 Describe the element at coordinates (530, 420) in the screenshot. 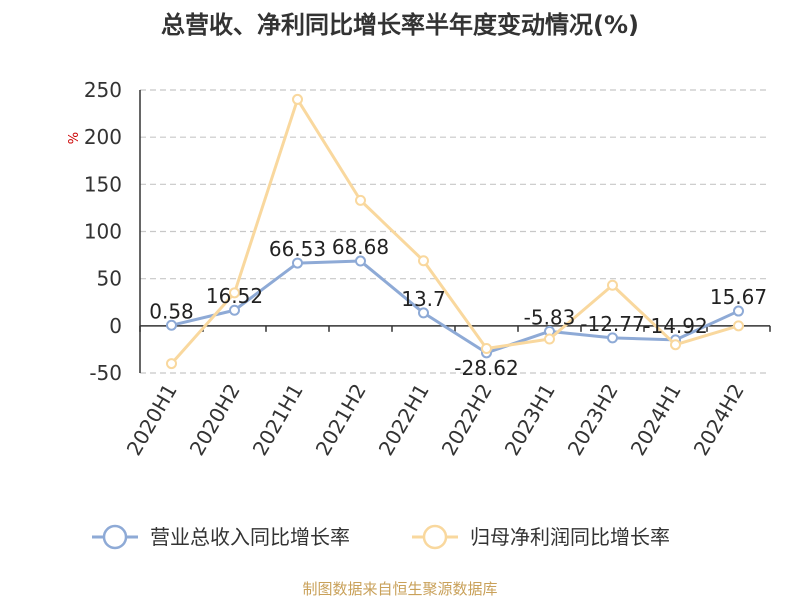

I see `x-tick-label: 2023H1` at that location.